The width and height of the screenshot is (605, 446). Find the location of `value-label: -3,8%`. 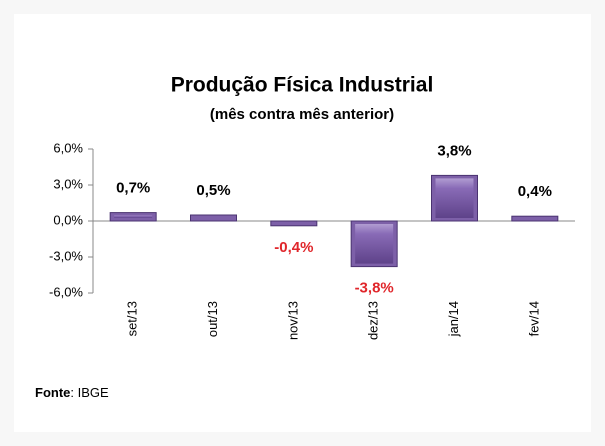

value-label: -3,8% is located at coordinates (374, 288).